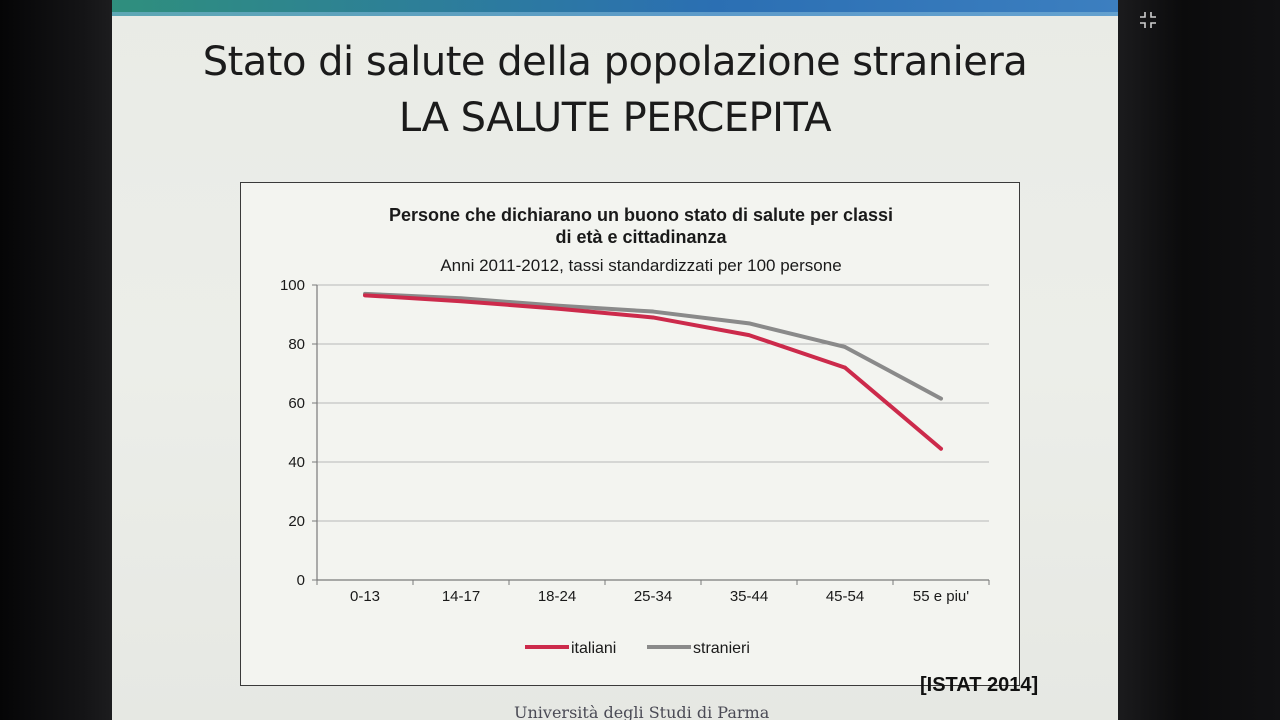 This screenshot has width=1280, height=720. Describe the element at coordinates (296, 521) in the screenshot. I see `y-tick-label: 20` at that location.